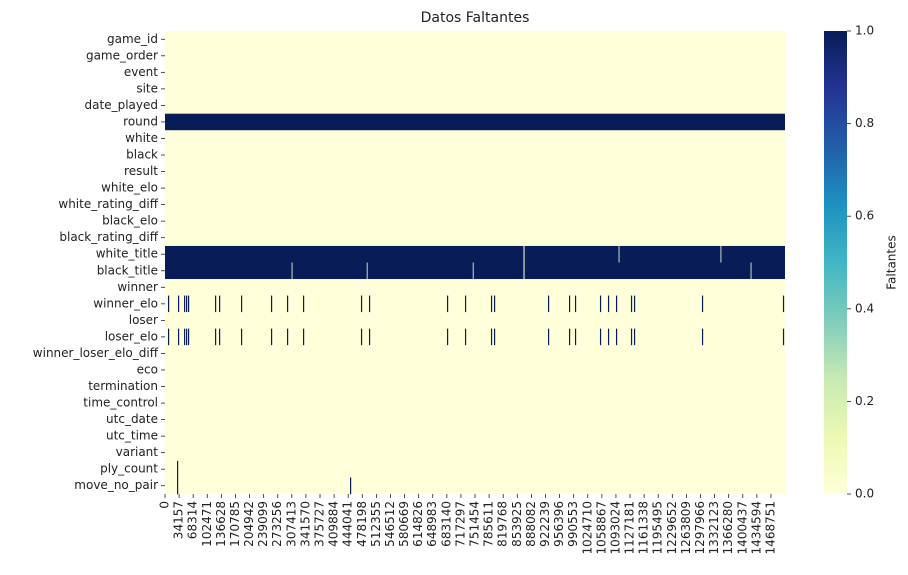 The image size is (908, 575). I want to click on x-tick-label: 170785, so click(235, 524).